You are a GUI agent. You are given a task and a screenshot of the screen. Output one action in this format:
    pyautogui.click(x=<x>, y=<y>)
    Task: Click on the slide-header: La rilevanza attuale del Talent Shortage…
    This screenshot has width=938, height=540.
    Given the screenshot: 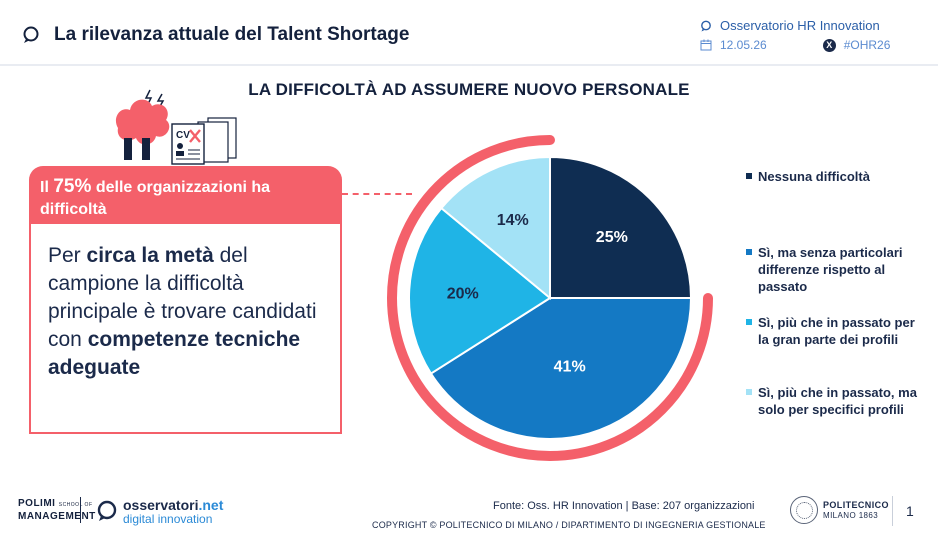 What is the action you would take?
    pyautogui.click(x=469, y=33)
    